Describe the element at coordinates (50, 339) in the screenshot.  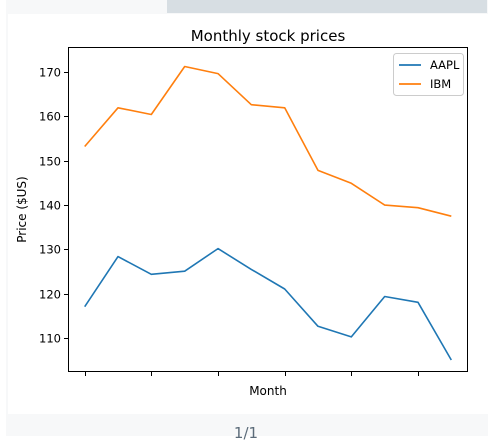
I see `y-tick-label: 110` at that location.